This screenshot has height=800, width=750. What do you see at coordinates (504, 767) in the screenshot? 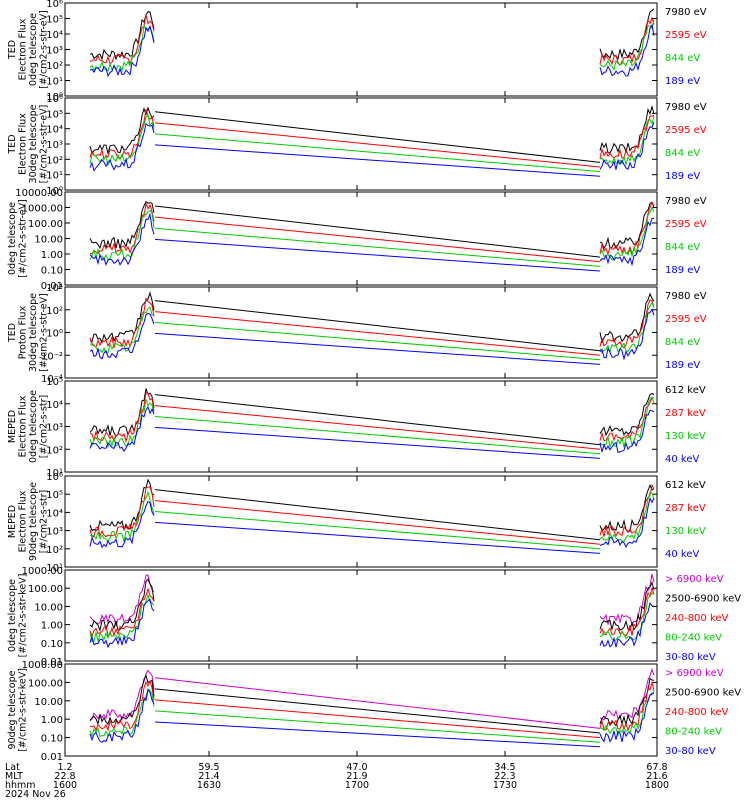
I see `x-tick-label: 34.5` at bounding box center [504, 767].